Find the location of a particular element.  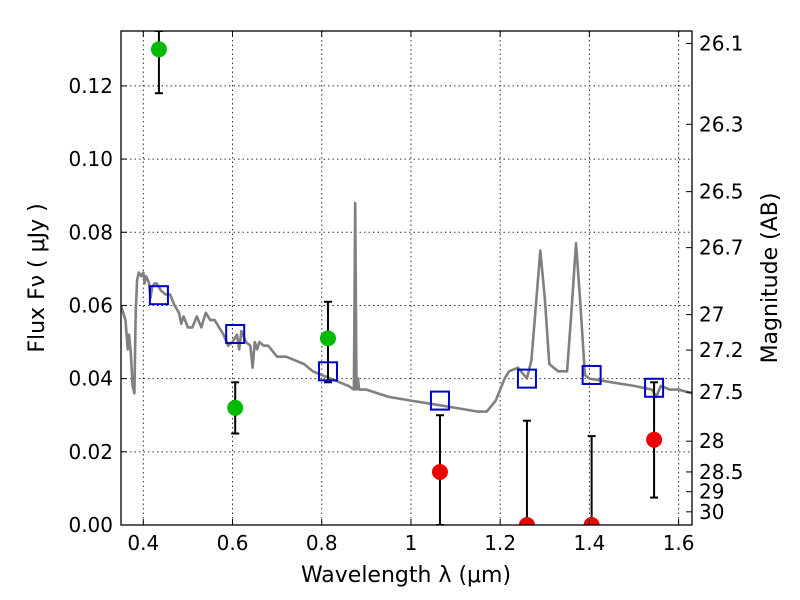

right-tick-label: 27 is located at coordinates (711, 315).